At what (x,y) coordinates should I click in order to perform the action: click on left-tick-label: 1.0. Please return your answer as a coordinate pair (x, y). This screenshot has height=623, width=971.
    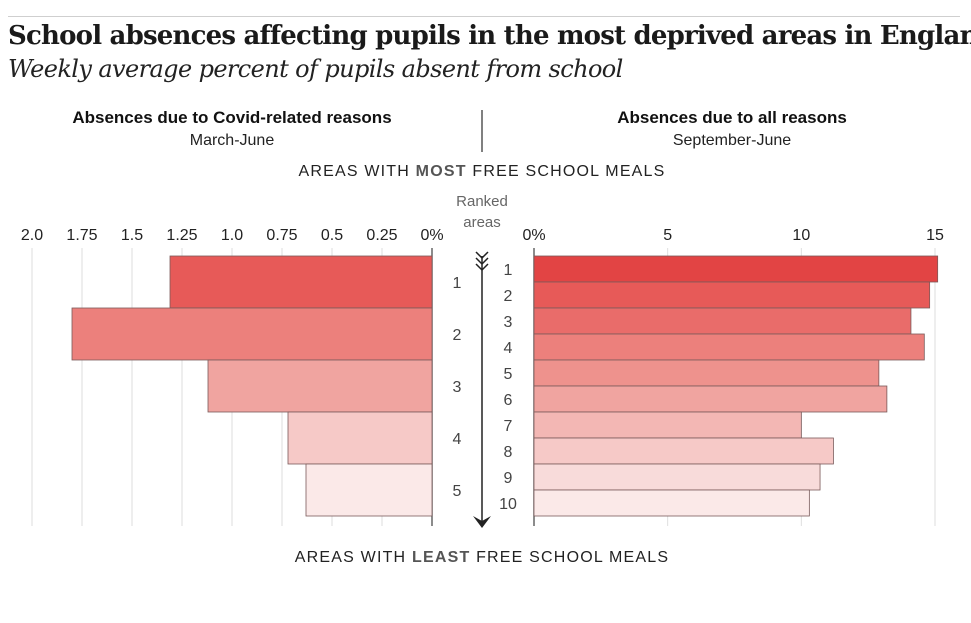
    Looking at the image, I should click on (232, 235).